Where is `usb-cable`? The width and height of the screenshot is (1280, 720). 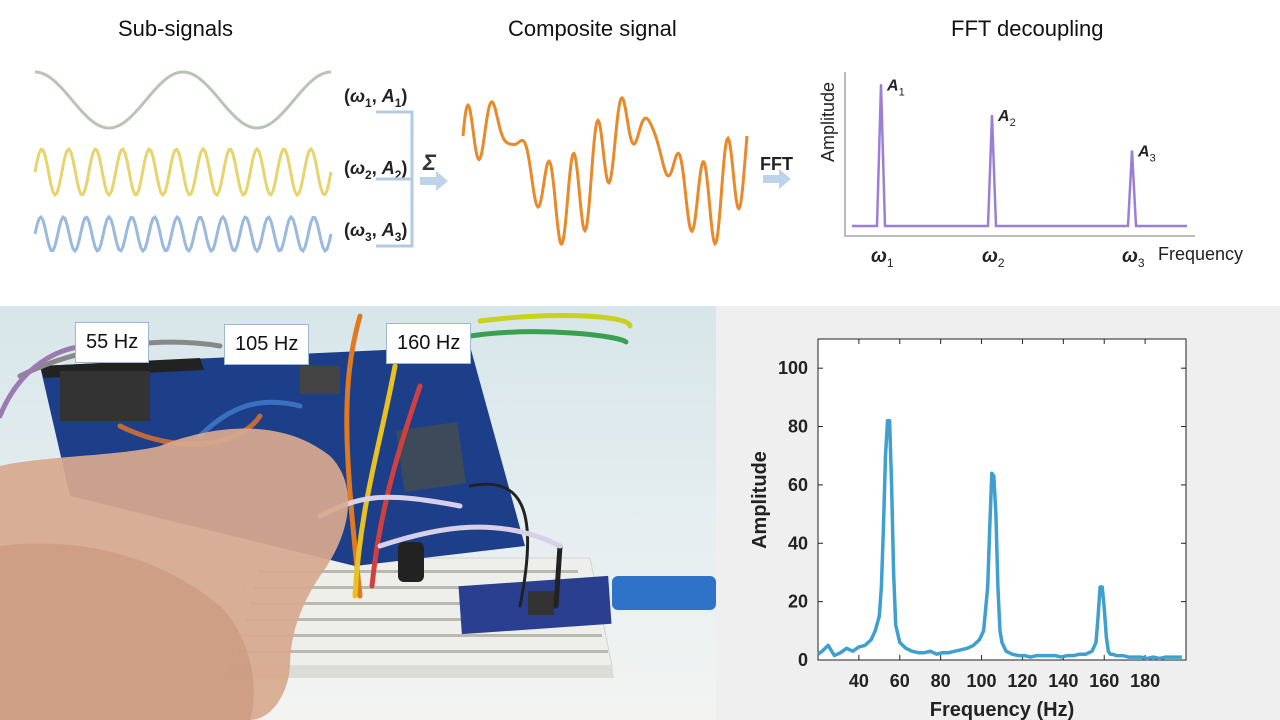 usb-cable is located at coordinates (664, 593).